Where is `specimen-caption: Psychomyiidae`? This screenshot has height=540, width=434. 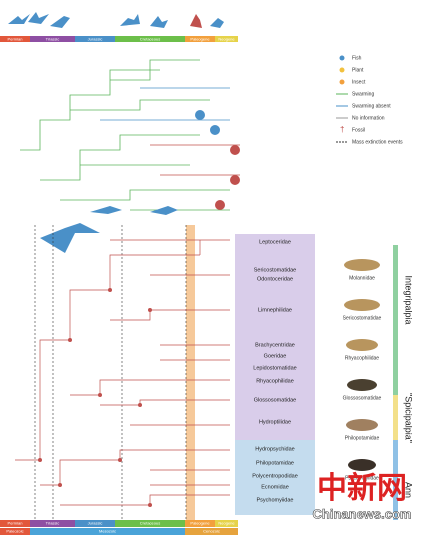 specimen-caption: Psychomyiidae is located at coordinates (362, 478).